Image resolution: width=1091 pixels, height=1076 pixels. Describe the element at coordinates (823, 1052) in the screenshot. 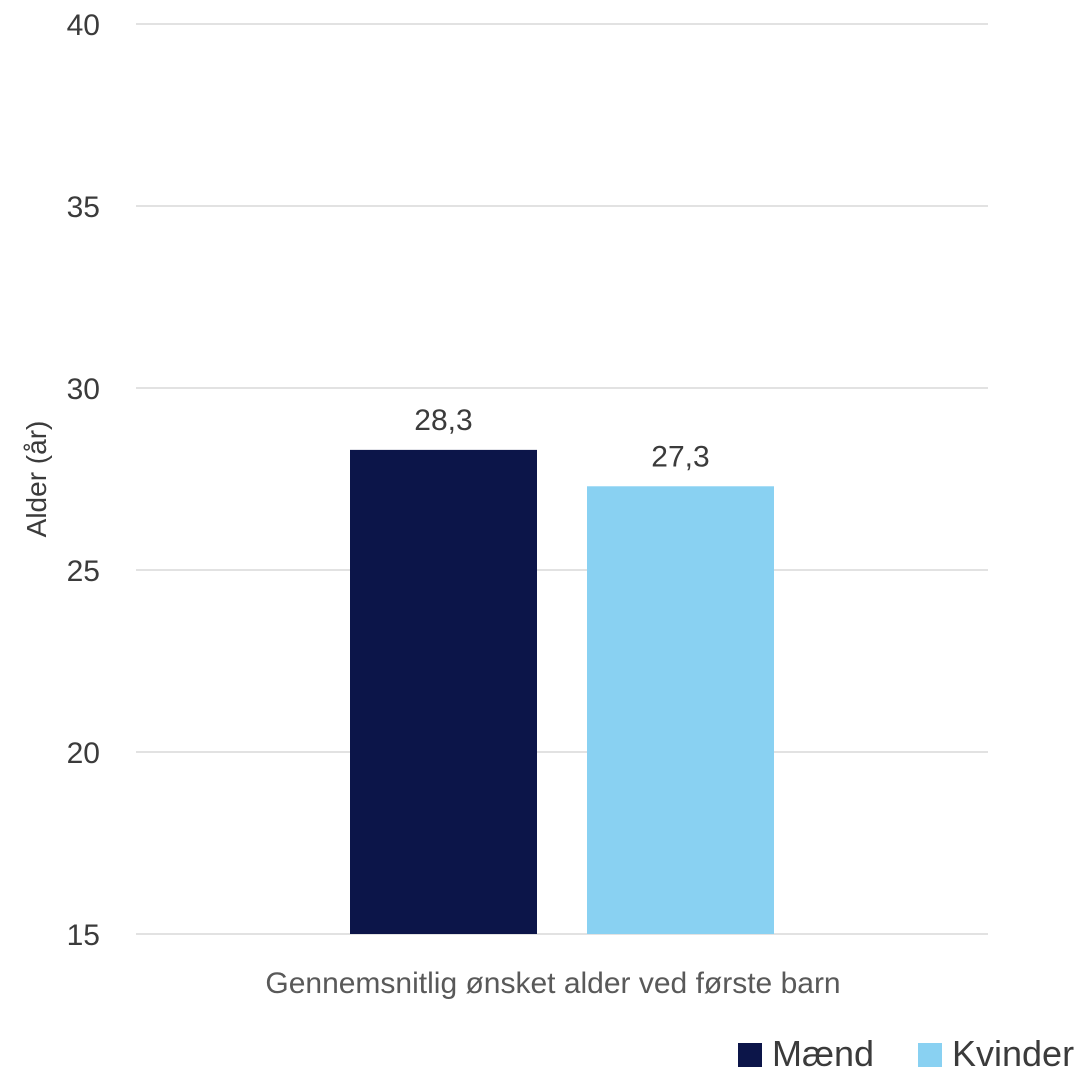

I see `legend-label-m-nd: Mænd` at that location.